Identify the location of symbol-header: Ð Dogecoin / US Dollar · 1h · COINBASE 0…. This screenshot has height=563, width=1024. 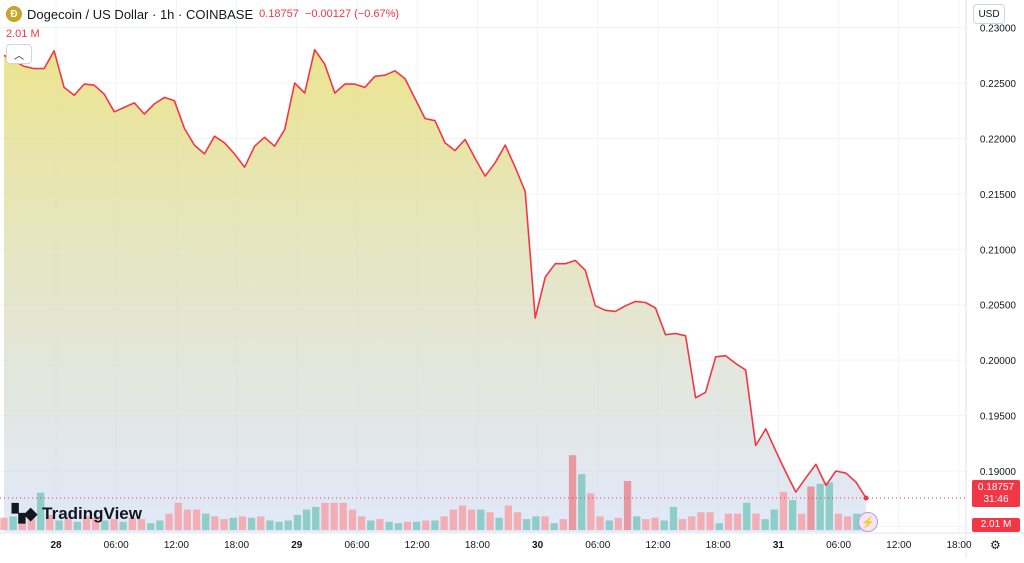
(202, 14).